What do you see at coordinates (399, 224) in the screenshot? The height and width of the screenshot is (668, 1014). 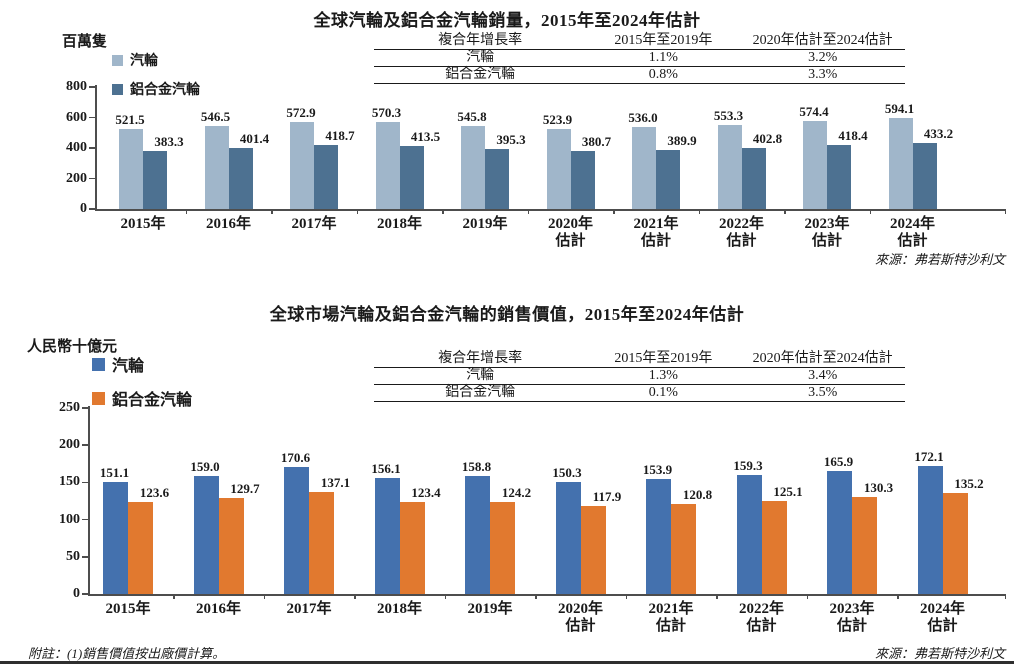 I see `x-axis-label: 2018年` at bounding box center [399, 224].